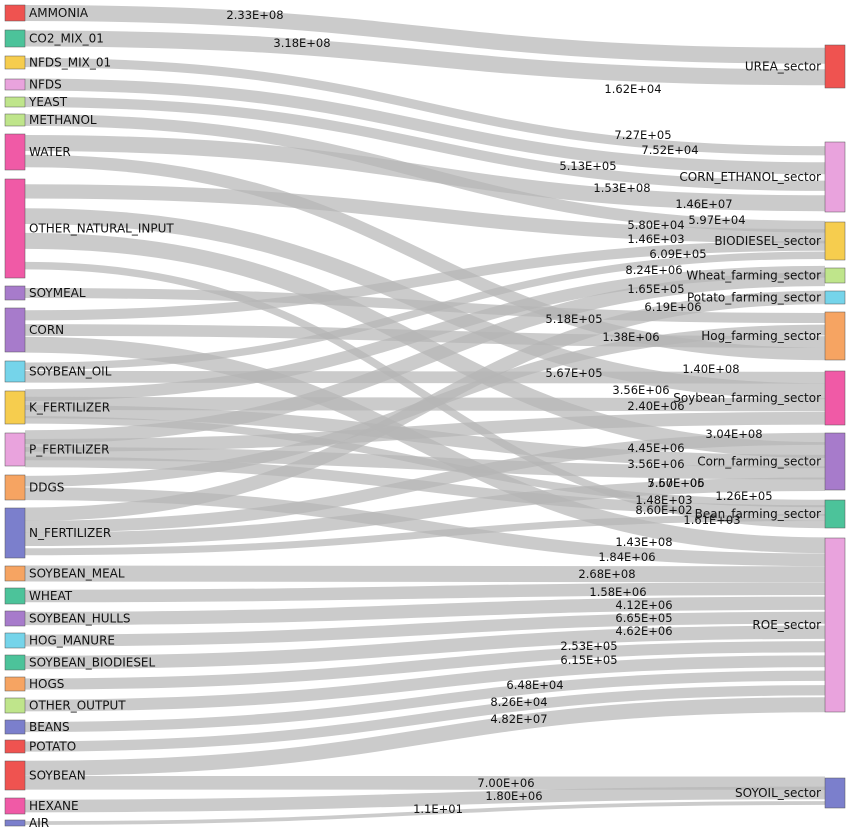 This screenshot has height=833, width=850. What do you see at coordinates (778, 793) in the screenshot?
I see `target-node-label: SOYOIL_sector` at bounding box center [778, 793].